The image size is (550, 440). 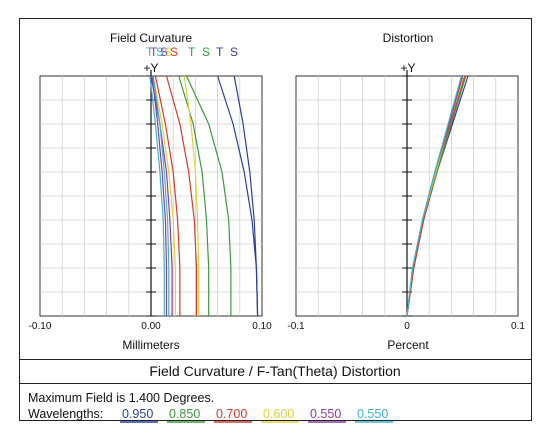 I want to click on wavelength-value-4: 0.550, so click(x=325, y=414).